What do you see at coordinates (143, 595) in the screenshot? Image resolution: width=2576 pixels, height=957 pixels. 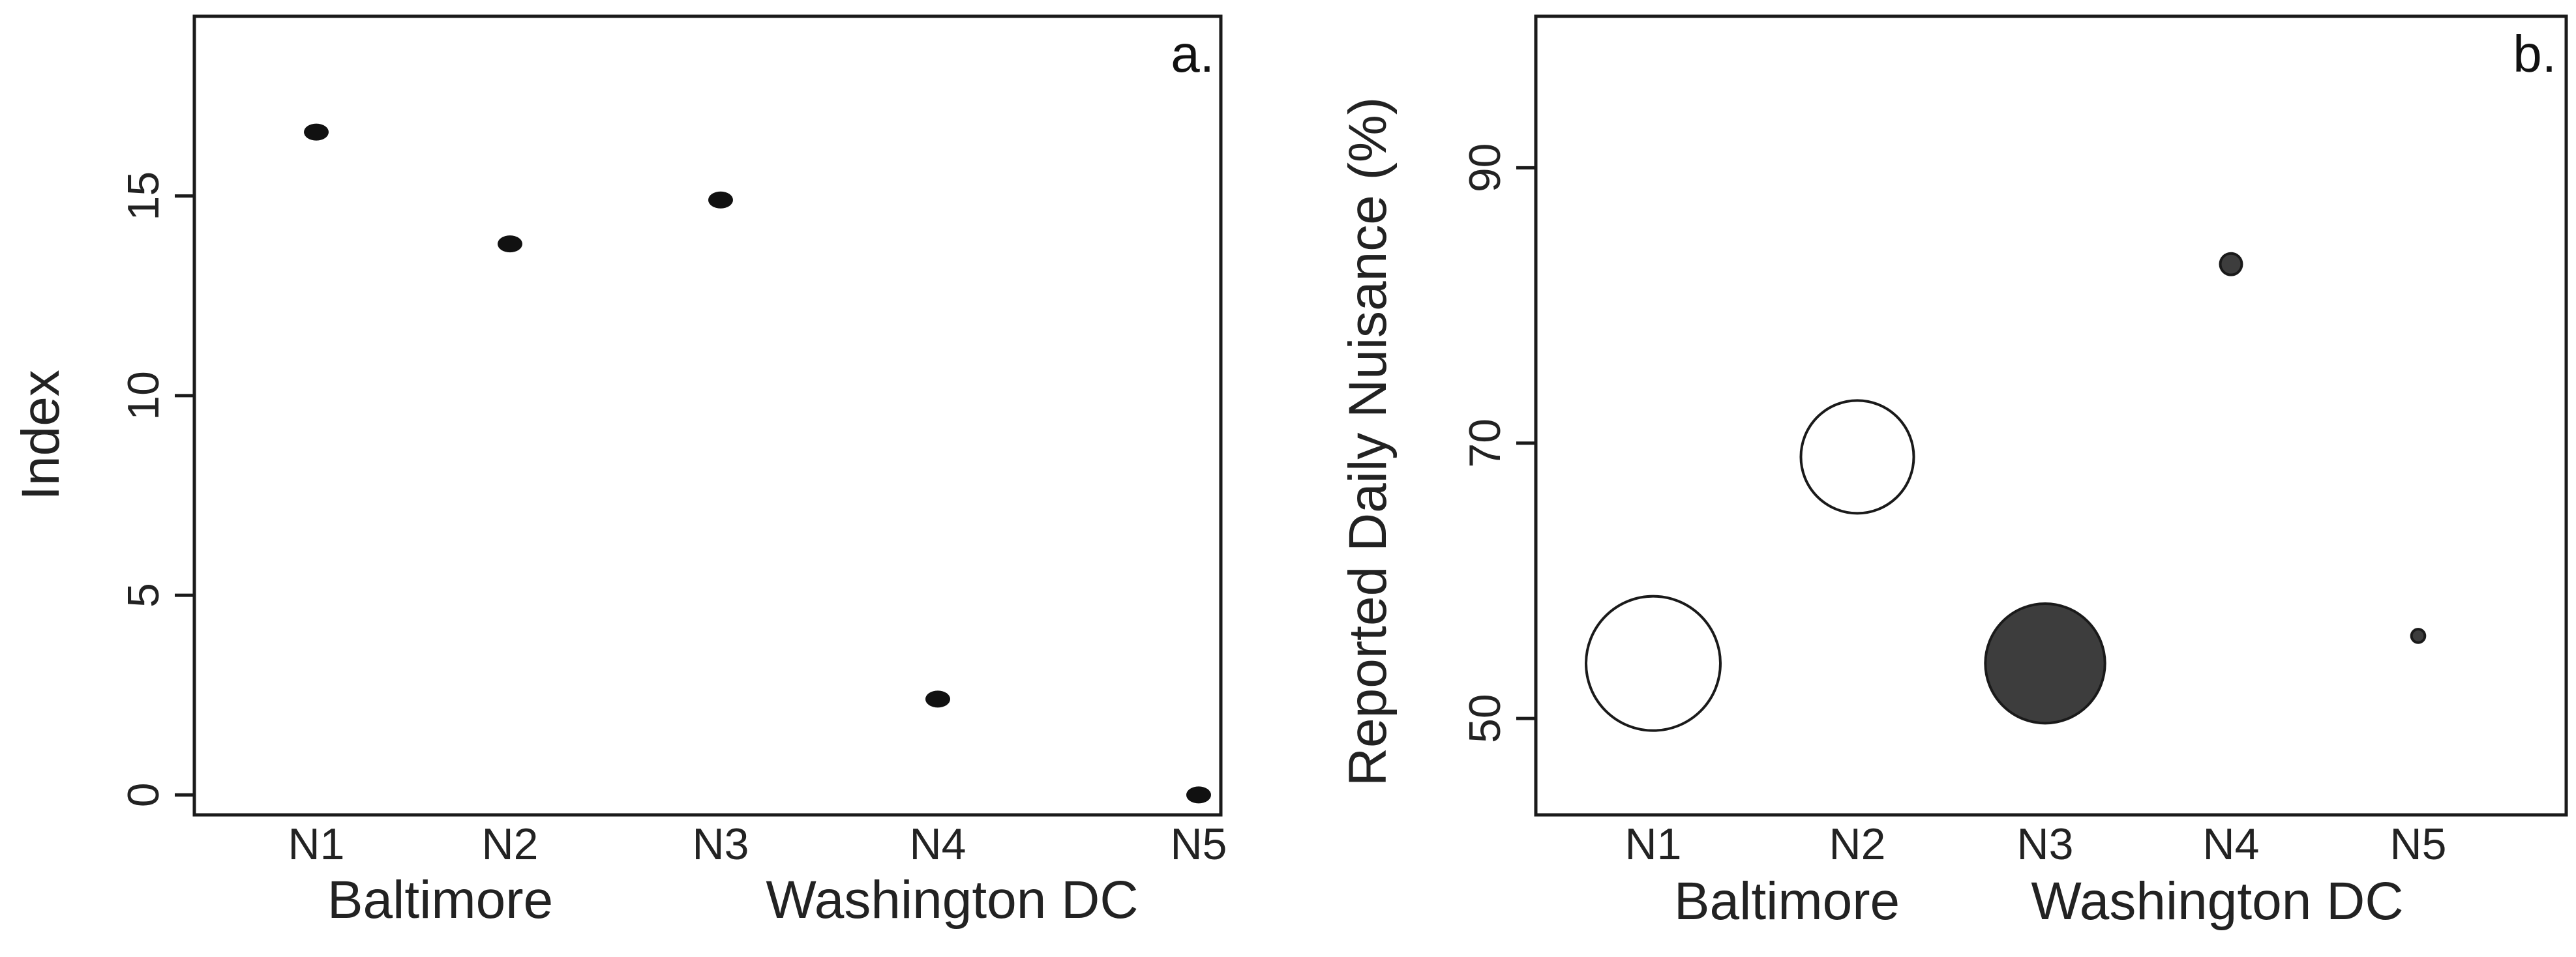 I see `y-tick-label: 5` at bounding box center [143, 595].